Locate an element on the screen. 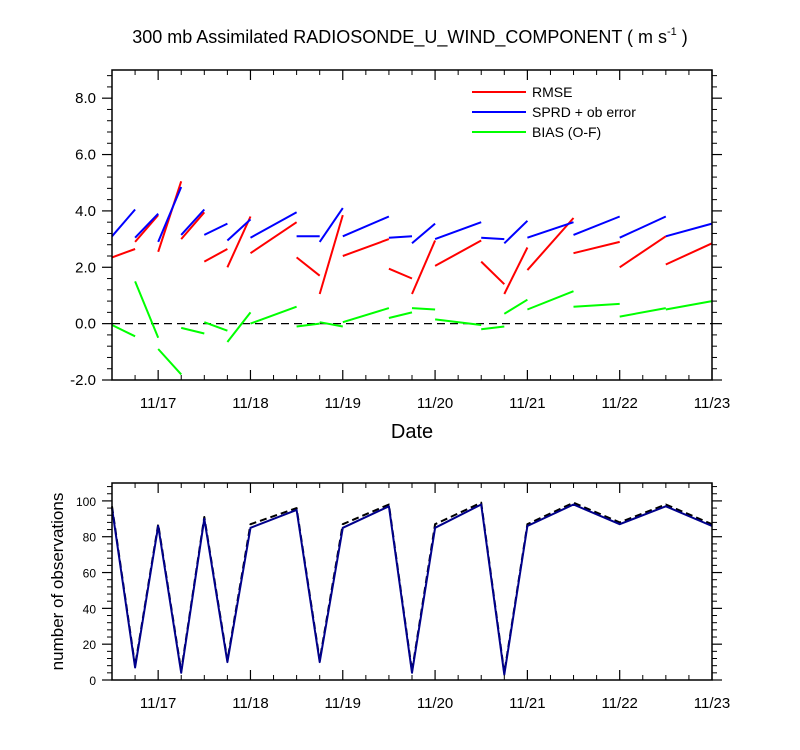 Image resolution: width=800 pixels, height=750 pixels. legend: RMSE SPRD + ob error BIAS (O-F) is located at coordinates (554, 112).